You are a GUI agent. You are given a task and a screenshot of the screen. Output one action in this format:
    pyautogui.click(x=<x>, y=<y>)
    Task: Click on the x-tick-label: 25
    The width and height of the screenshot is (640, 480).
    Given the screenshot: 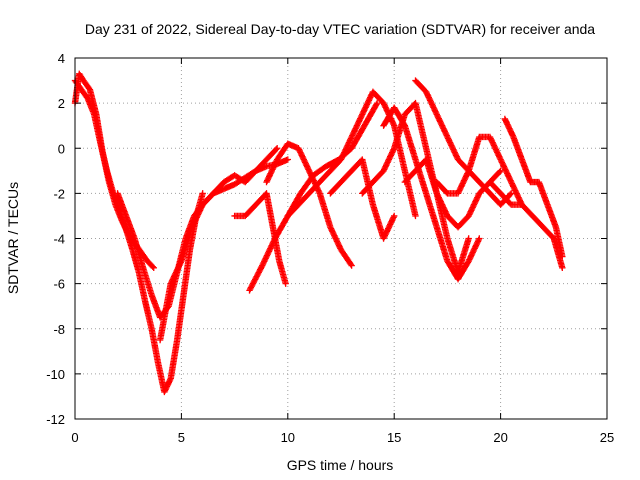 What is the action you would take?
    pyautogui.click(x=607, y=437)
    